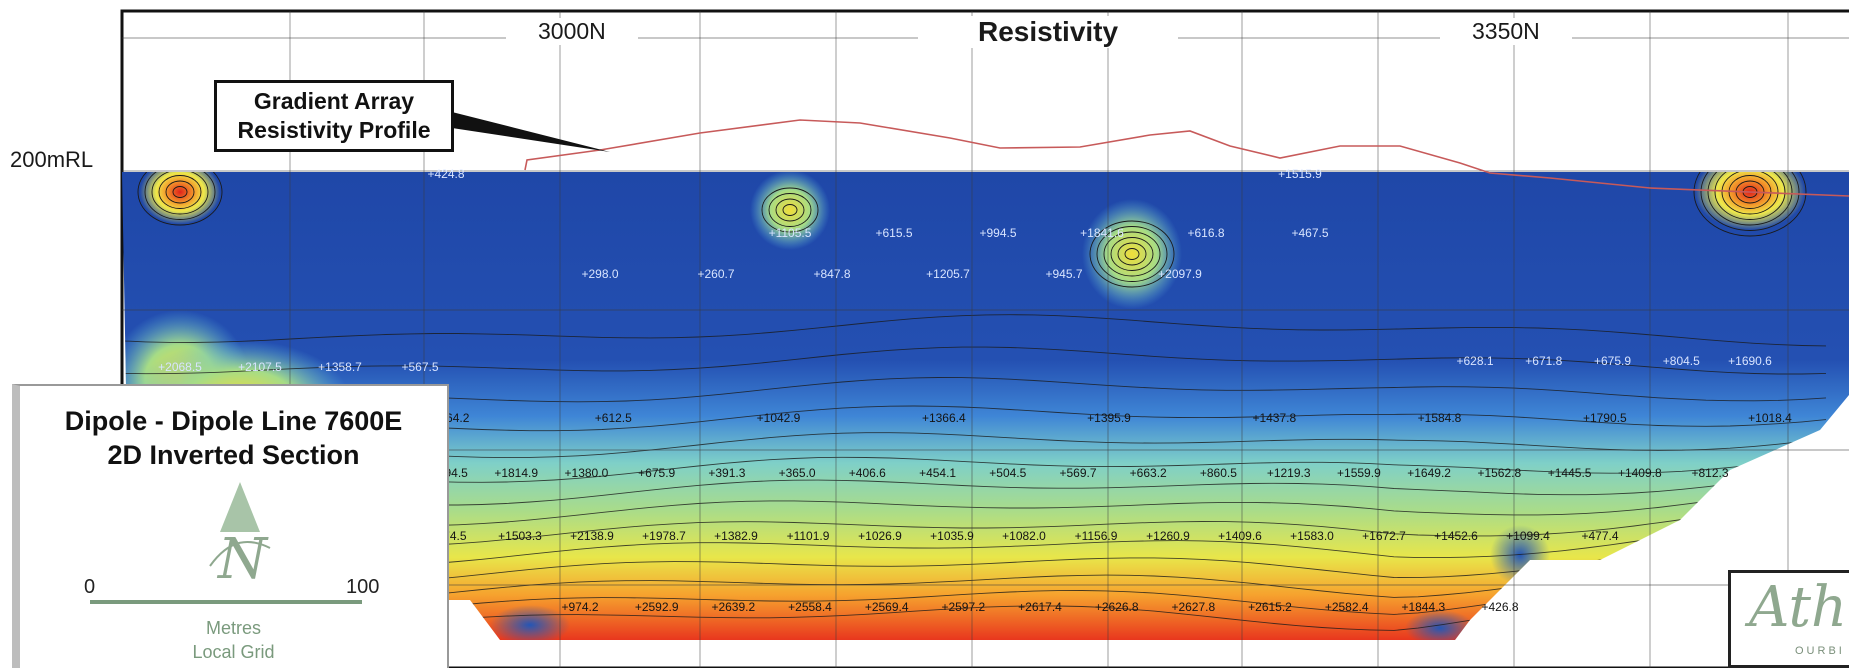 This screenshot has height=668, width=1849. What do you see at coordinates (1077, 473) in the screenshot?
I see `data-label: +569.7` at bounding box center [1077, 473].